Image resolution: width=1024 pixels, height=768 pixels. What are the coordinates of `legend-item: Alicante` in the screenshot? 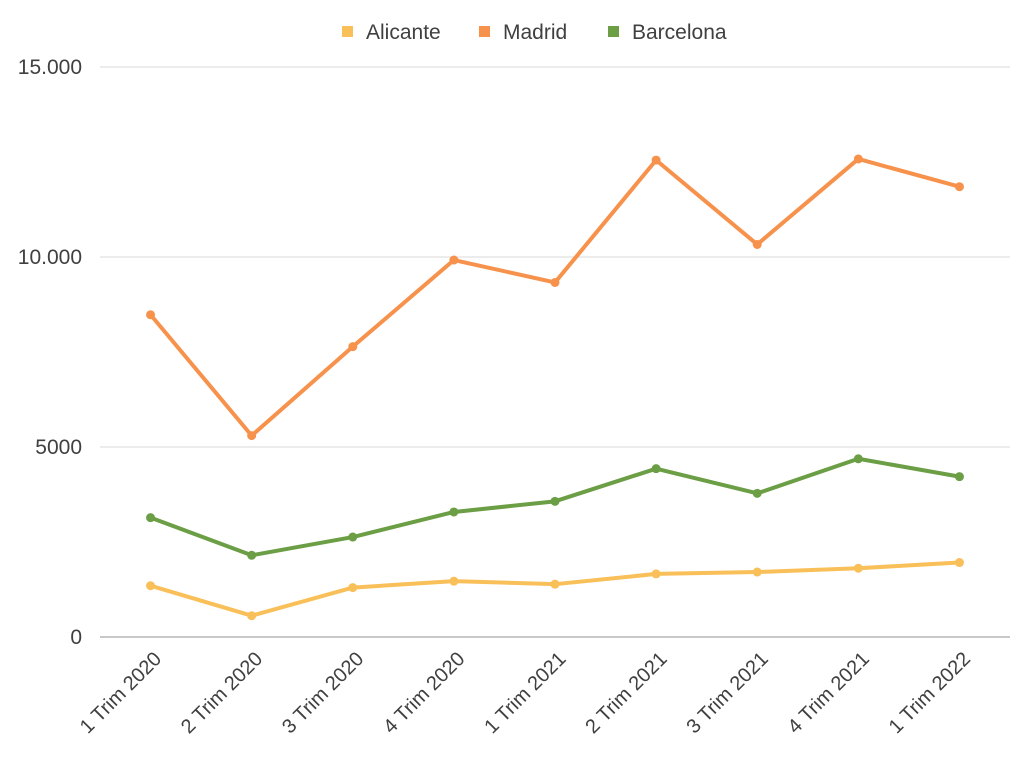 It's located at (391, 32).